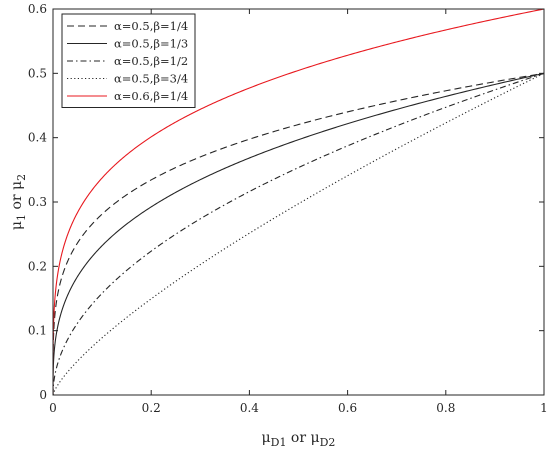 Image resolution: width=550 pixels, height=453 pixels. What do you see at coordinates (151, 408) in the screenshot?
I see `x-tick-label: 0.2` at bounding box center [151, 408].